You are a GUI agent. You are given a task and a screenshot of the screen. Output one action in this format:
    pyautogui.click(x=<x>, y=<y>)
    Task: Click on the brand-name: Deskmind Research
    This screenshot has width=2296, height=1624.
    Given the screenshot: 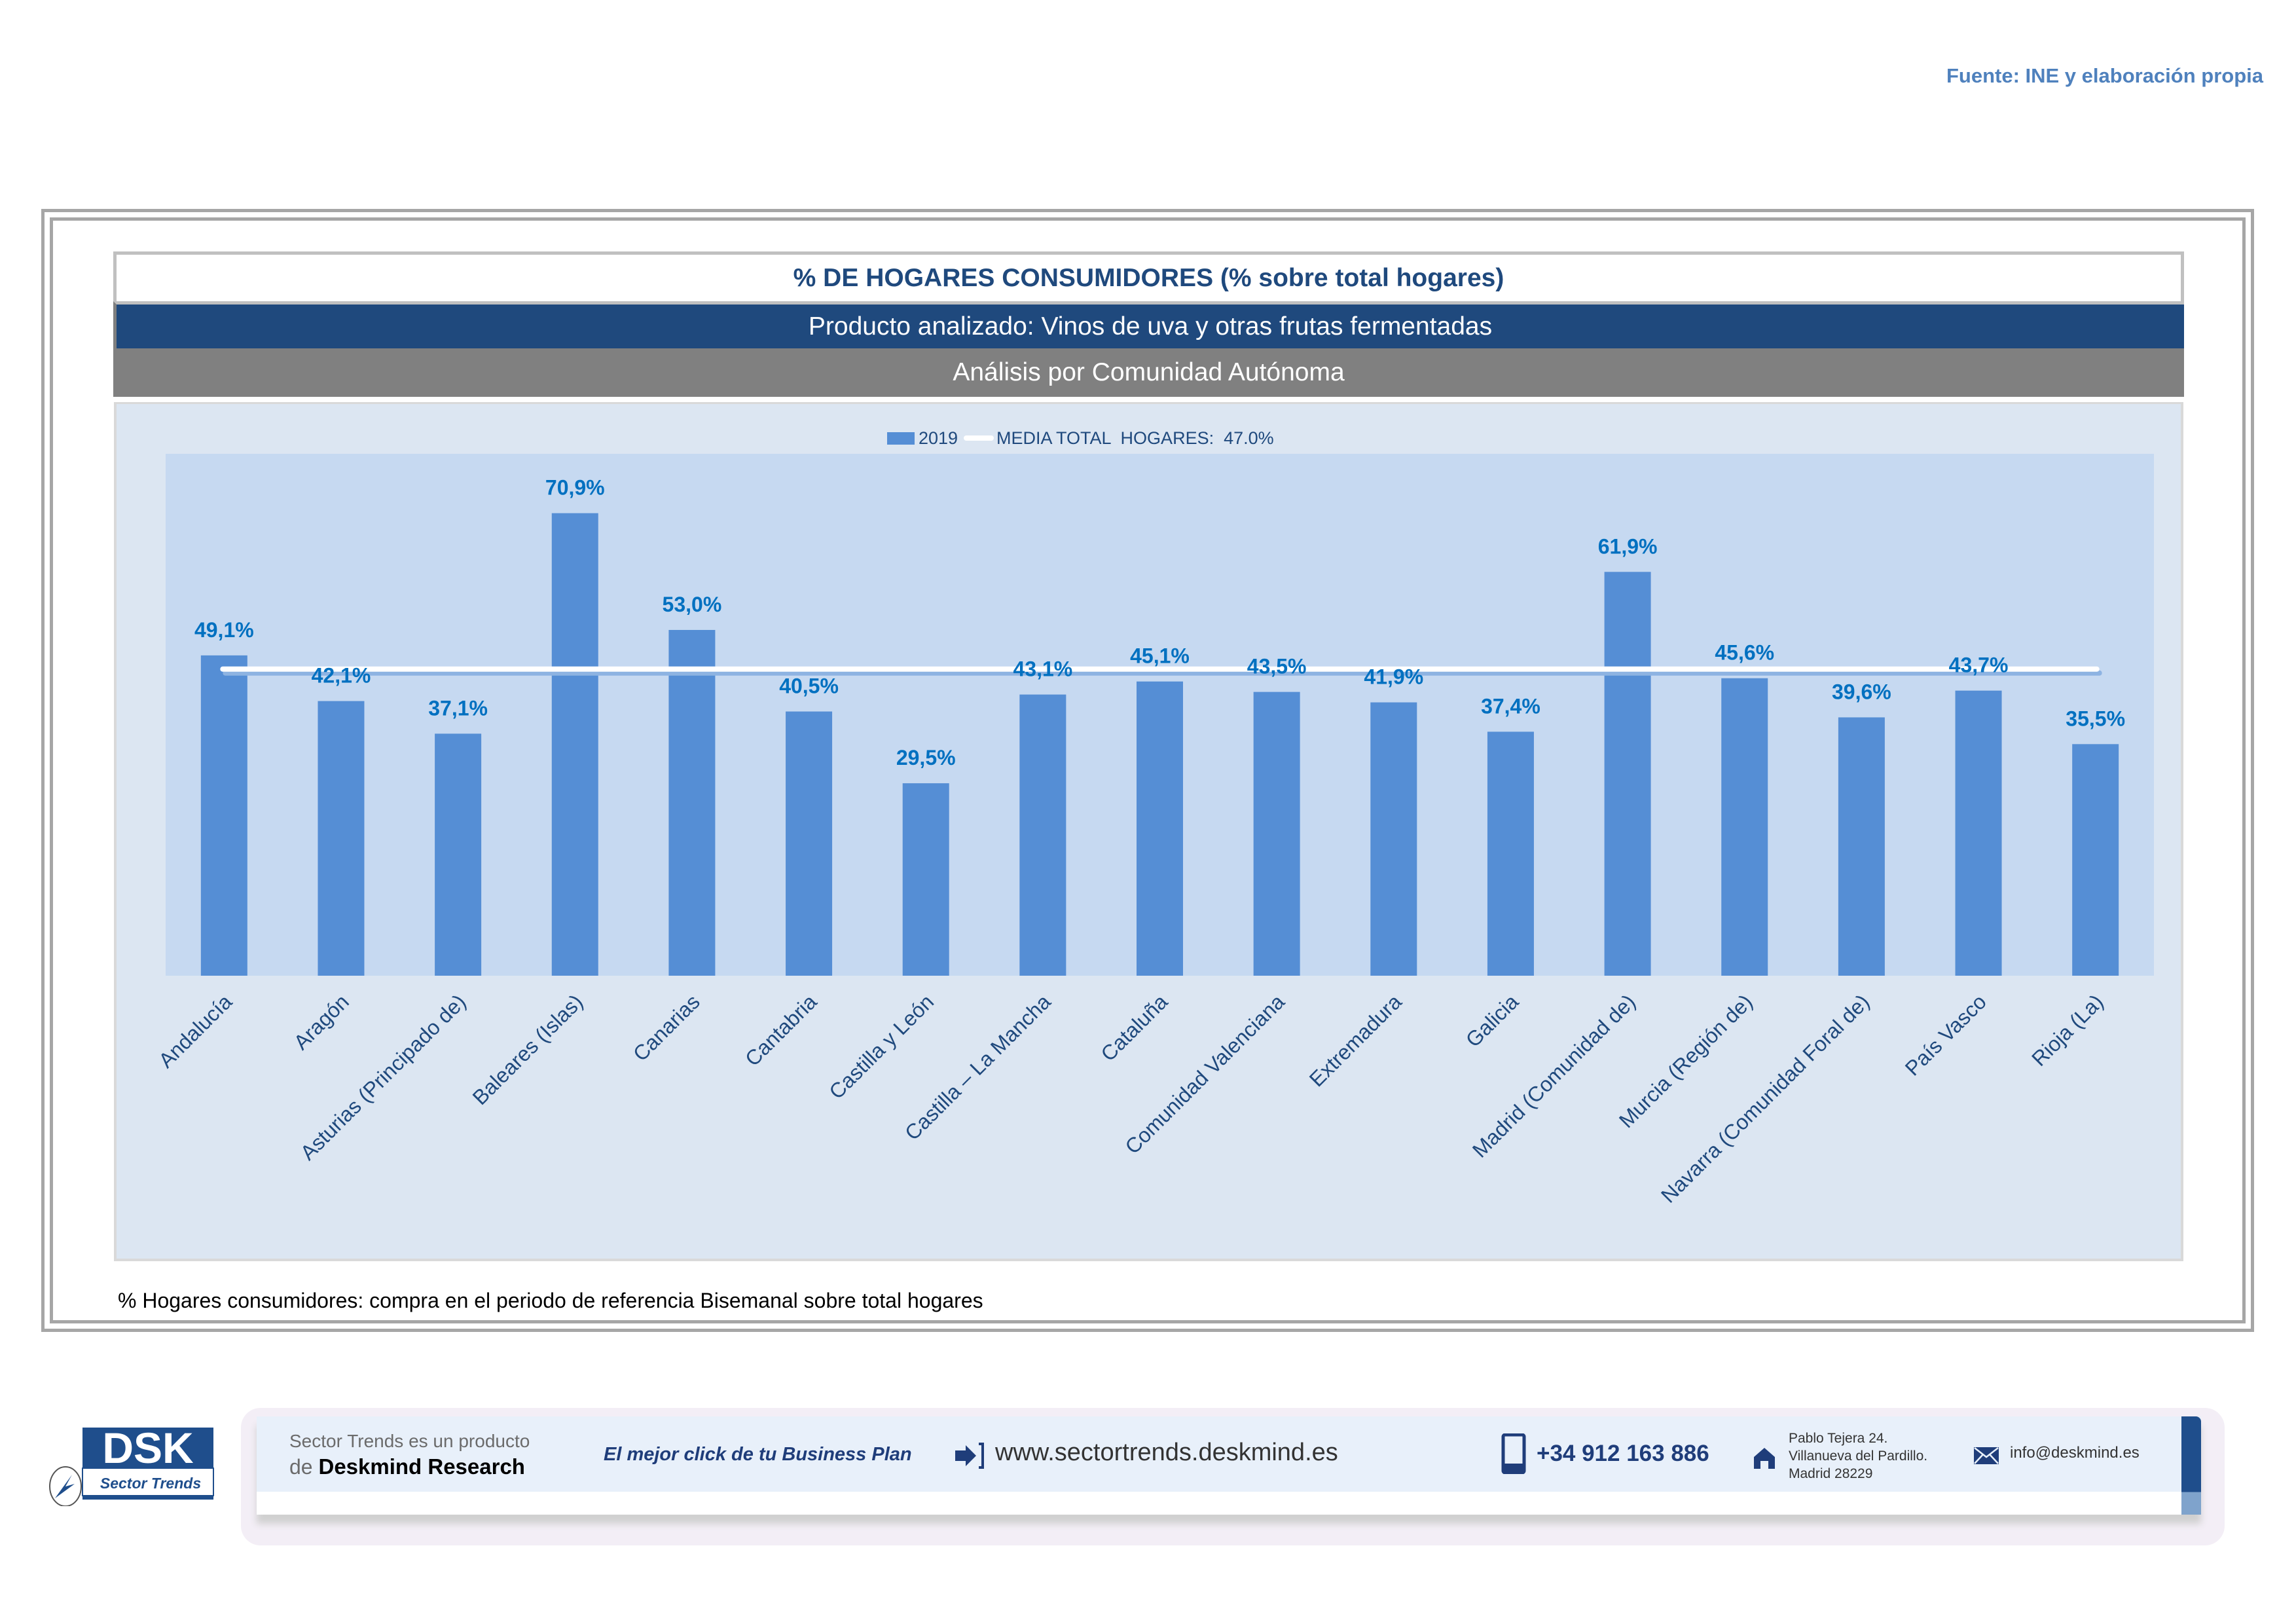 What is the action you would take?
    pyautogui.click(x=421, y=1466)
    